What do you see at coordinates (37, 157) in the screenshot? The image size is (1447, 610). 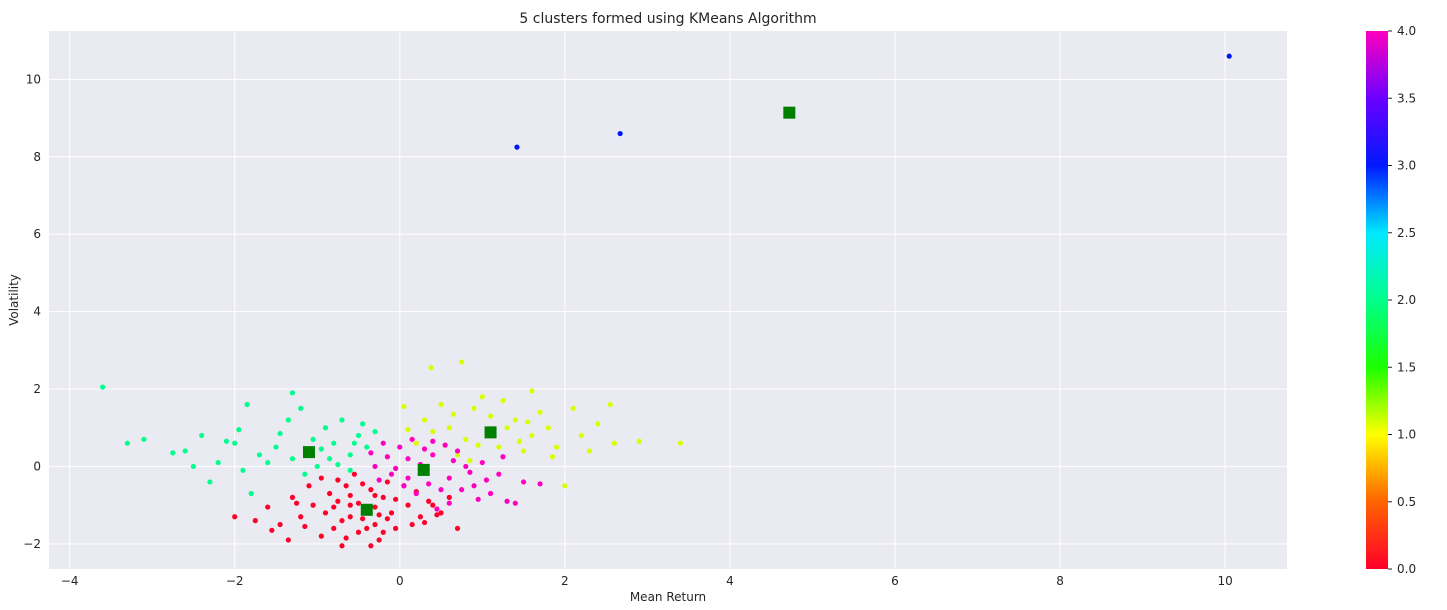 I see `y-tick-label: 8` at bounding box center [37, 157].